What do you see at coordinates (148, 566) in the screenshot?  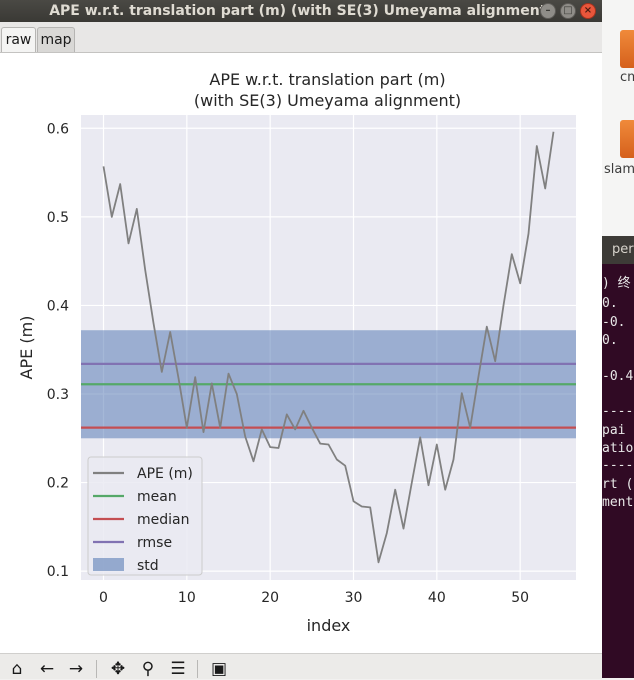 I see `legend-label: std` at bounding box center [148, 566].